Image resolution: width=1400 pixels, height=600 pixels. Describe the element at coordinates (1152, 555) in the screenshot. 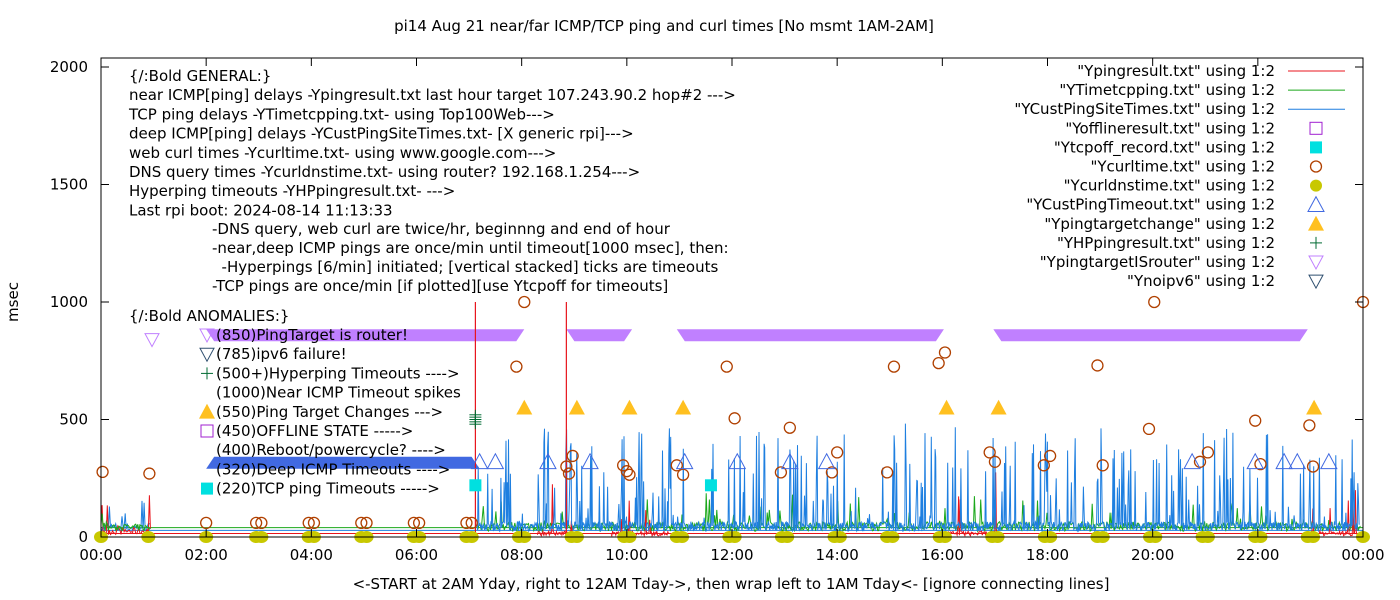

I see `x-tick-label: 20:00` at that location.